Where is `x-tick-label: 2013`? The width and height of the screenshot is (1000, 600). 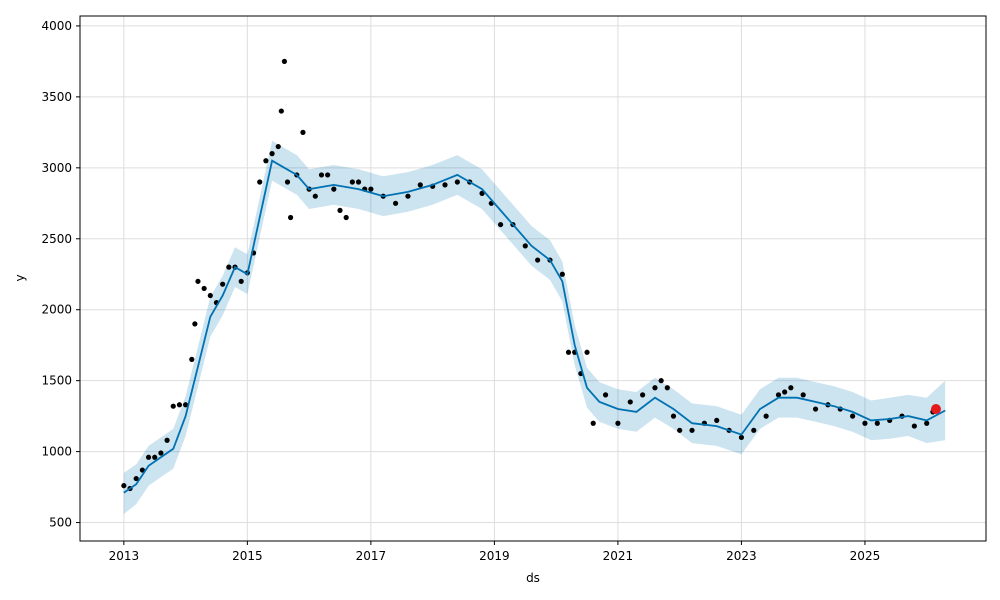 x-tick-label: 2013 is located at coordinates (124, 556).